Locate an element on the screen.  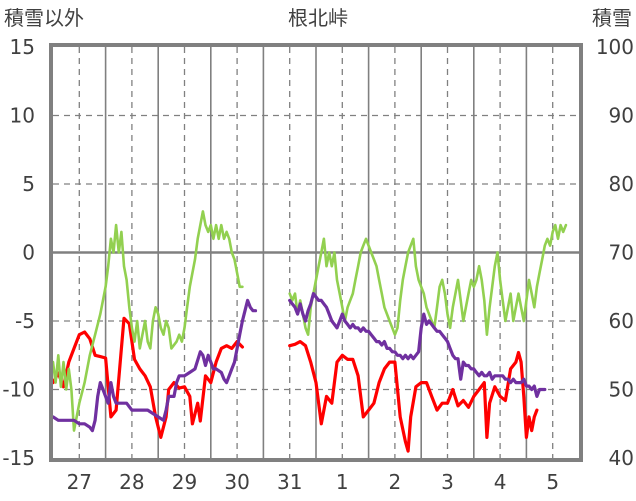
left-tick-label: 10 is located at coordinates (22, 116).